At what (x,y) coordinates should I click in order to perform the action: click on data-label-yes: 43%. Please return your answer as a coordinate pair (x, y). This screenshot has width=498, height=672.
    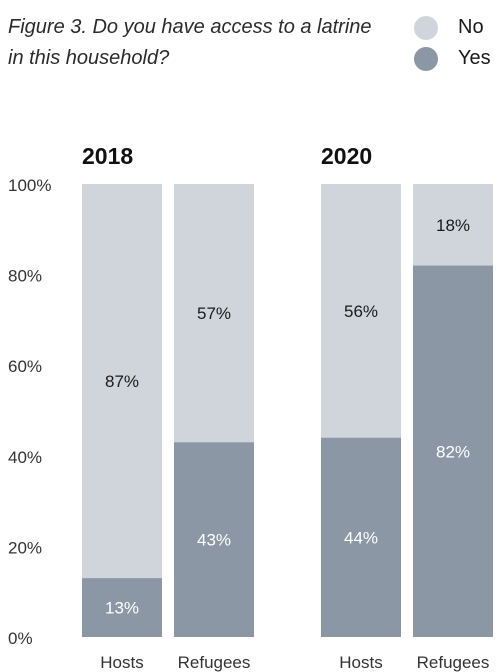
    Looking at the image, I should click on (214, 540).